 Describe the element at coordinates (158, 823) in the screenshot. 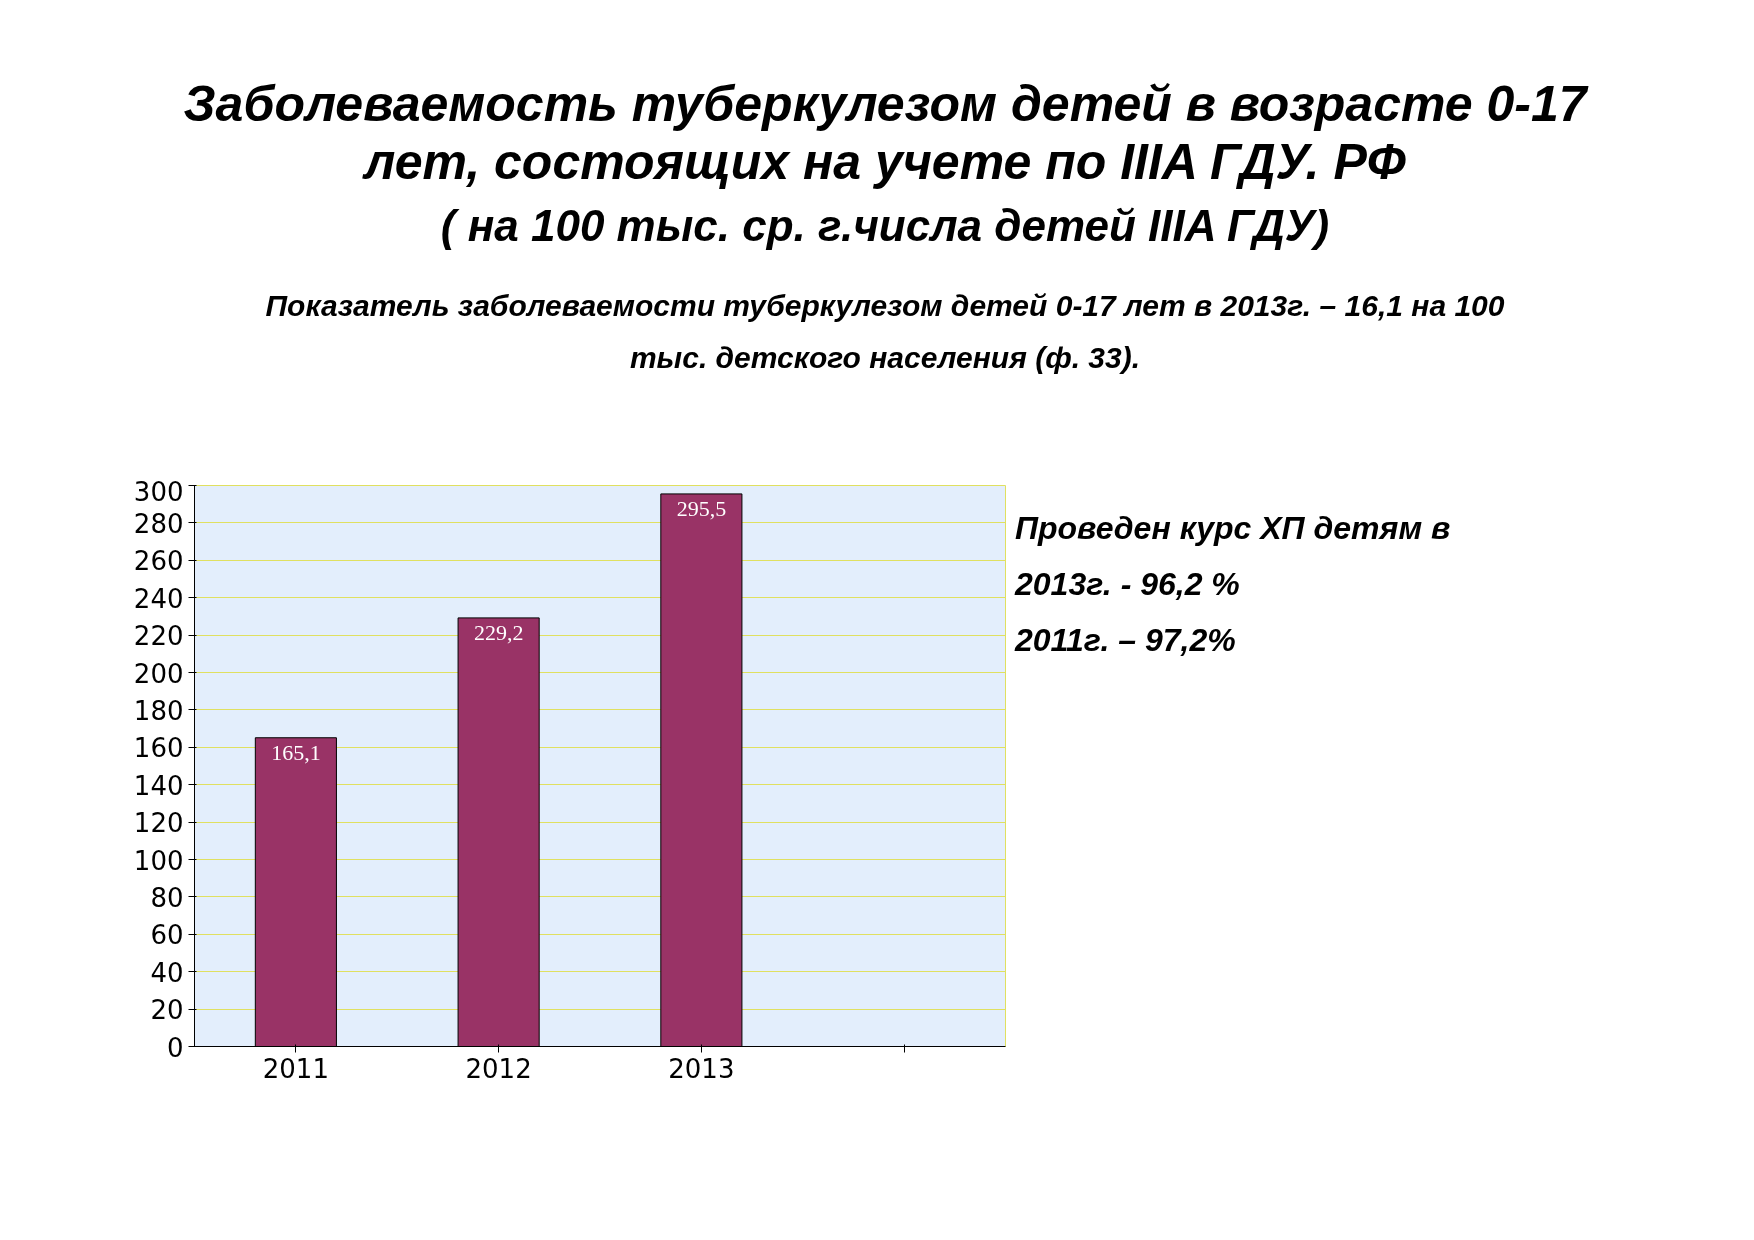

I see `y-tick-label: 120` at that location.